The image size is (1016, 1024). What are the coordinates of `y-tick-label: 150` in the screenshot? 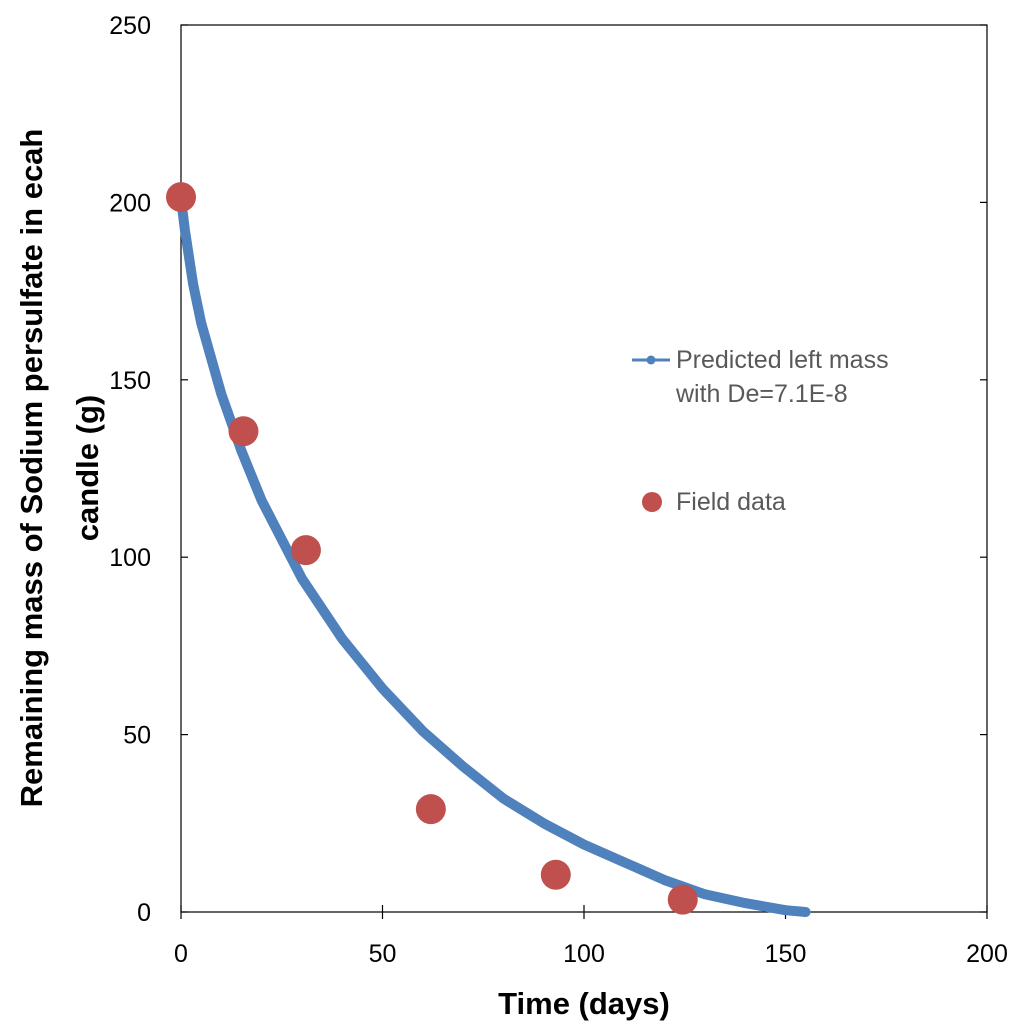 It's located at (130, 381).